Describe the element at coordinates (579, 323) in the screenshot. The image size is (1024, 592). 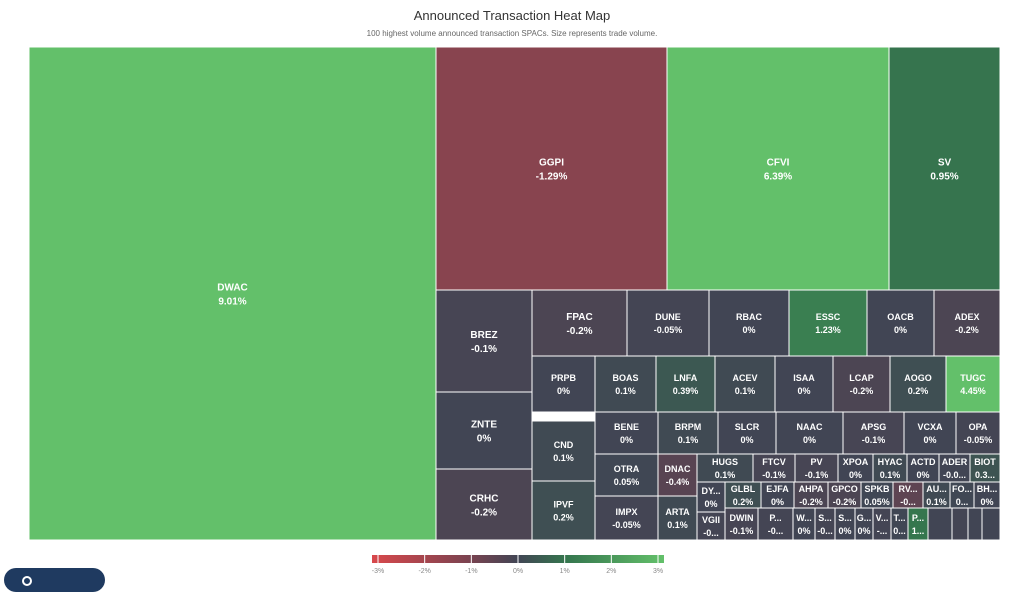
I see `treemap-tile-fpac: FPAC -0.2%` at that location.